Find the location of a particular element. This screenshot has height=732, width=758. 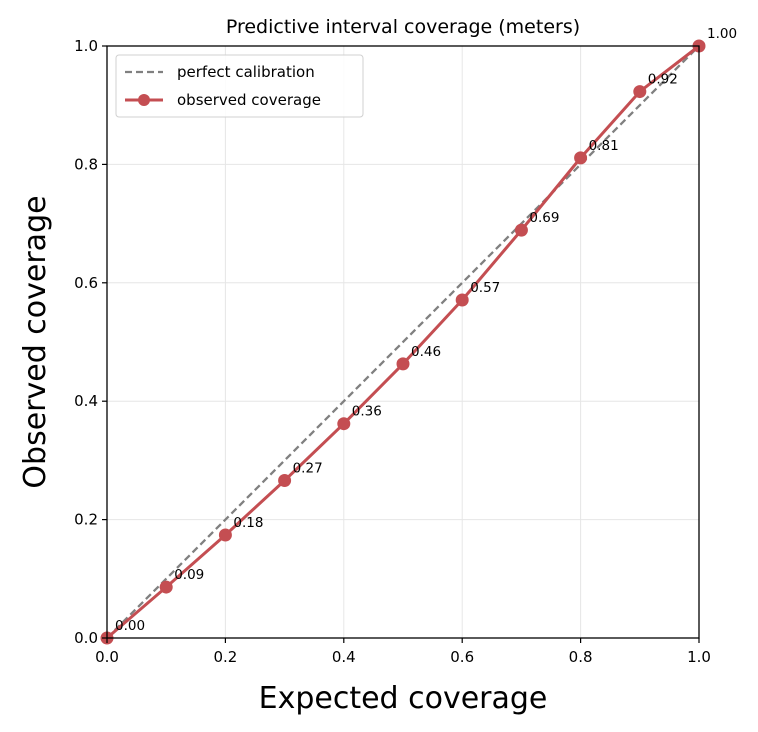

data-label: 0.46 is located at coordinates (426, 352).